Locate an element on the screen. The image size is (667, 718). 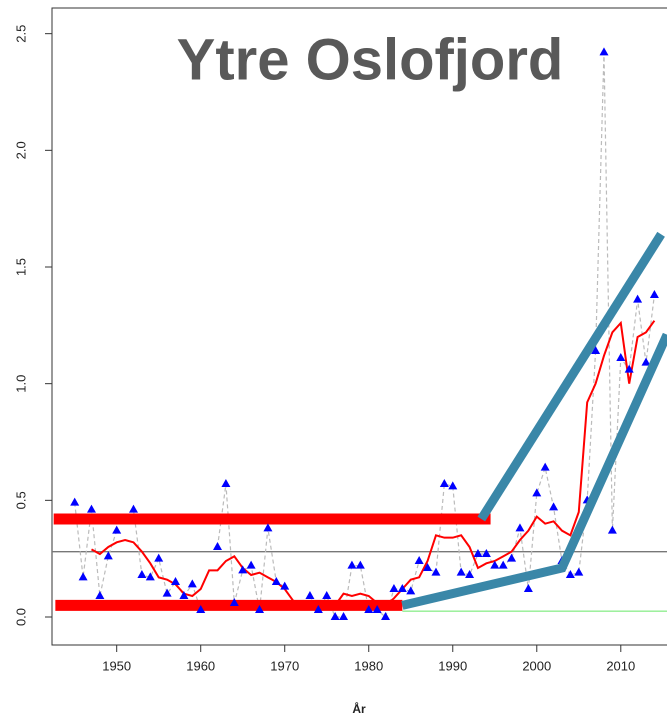
y-tick-label: 0.5 is located at coordinates (20, 500).